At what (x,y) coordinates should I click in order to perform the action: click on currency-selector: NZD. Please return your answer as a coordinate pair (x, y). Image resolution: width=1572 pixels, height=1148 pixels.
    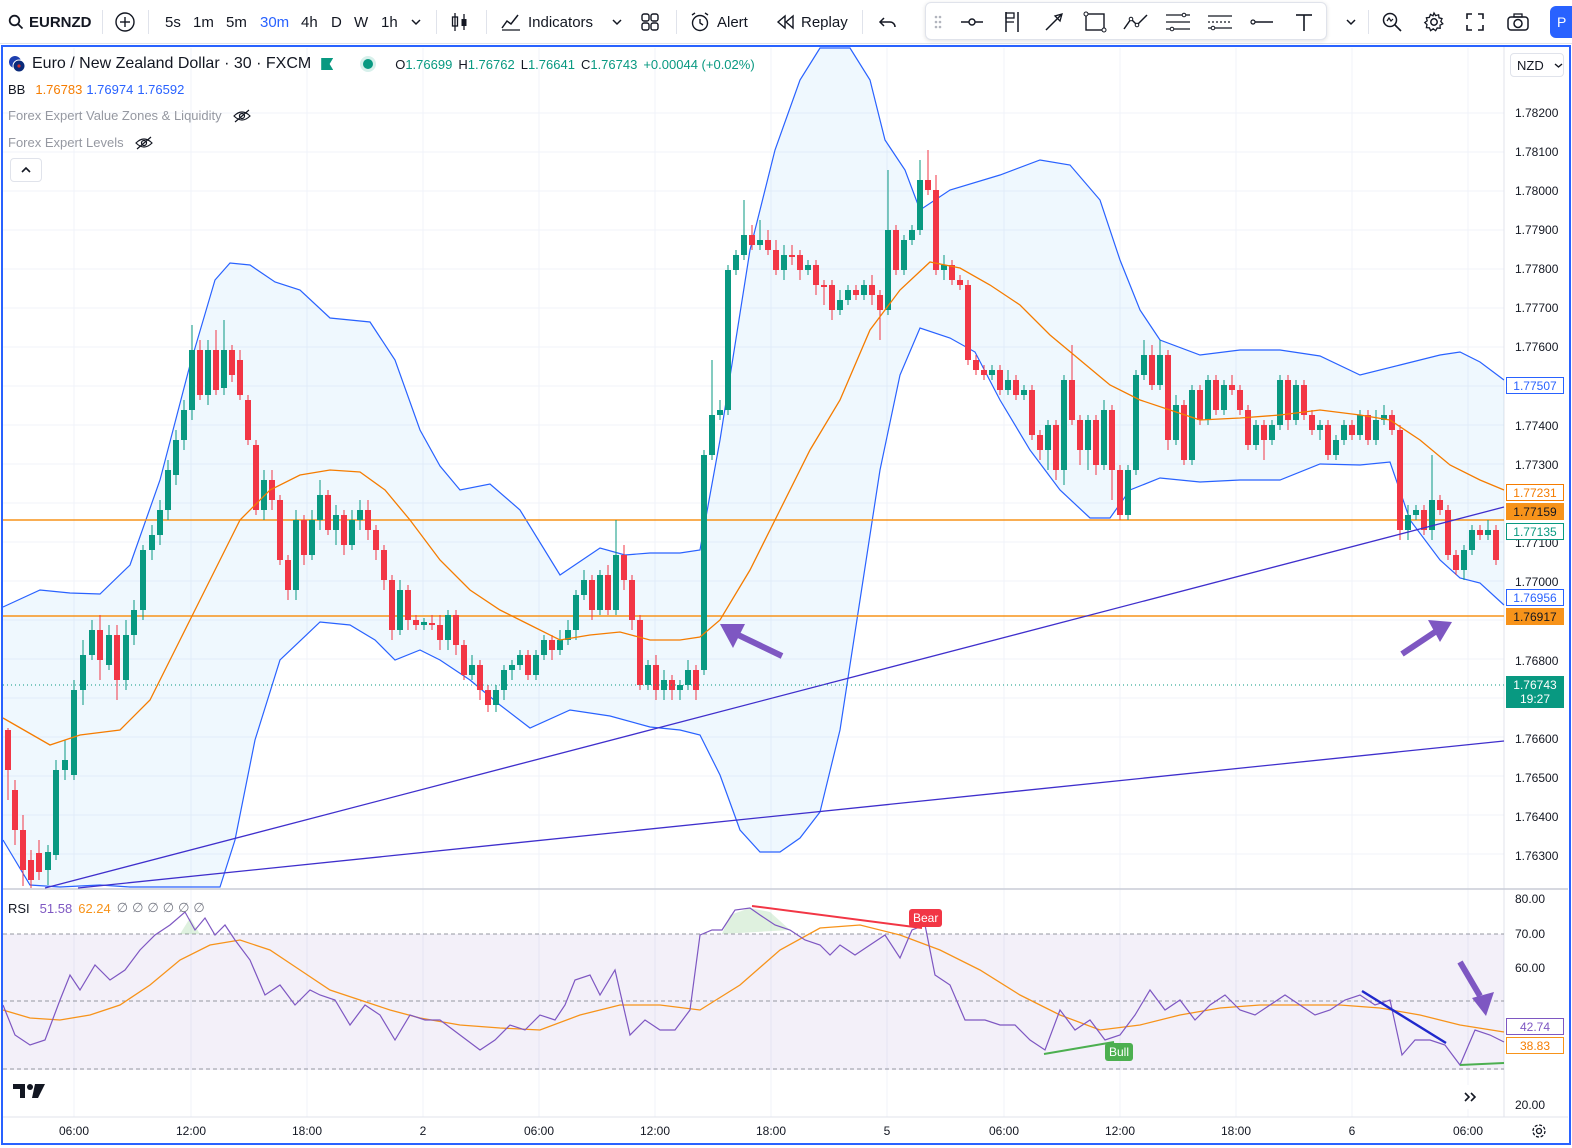
    Looking at the image, I should click on (1537, 65).